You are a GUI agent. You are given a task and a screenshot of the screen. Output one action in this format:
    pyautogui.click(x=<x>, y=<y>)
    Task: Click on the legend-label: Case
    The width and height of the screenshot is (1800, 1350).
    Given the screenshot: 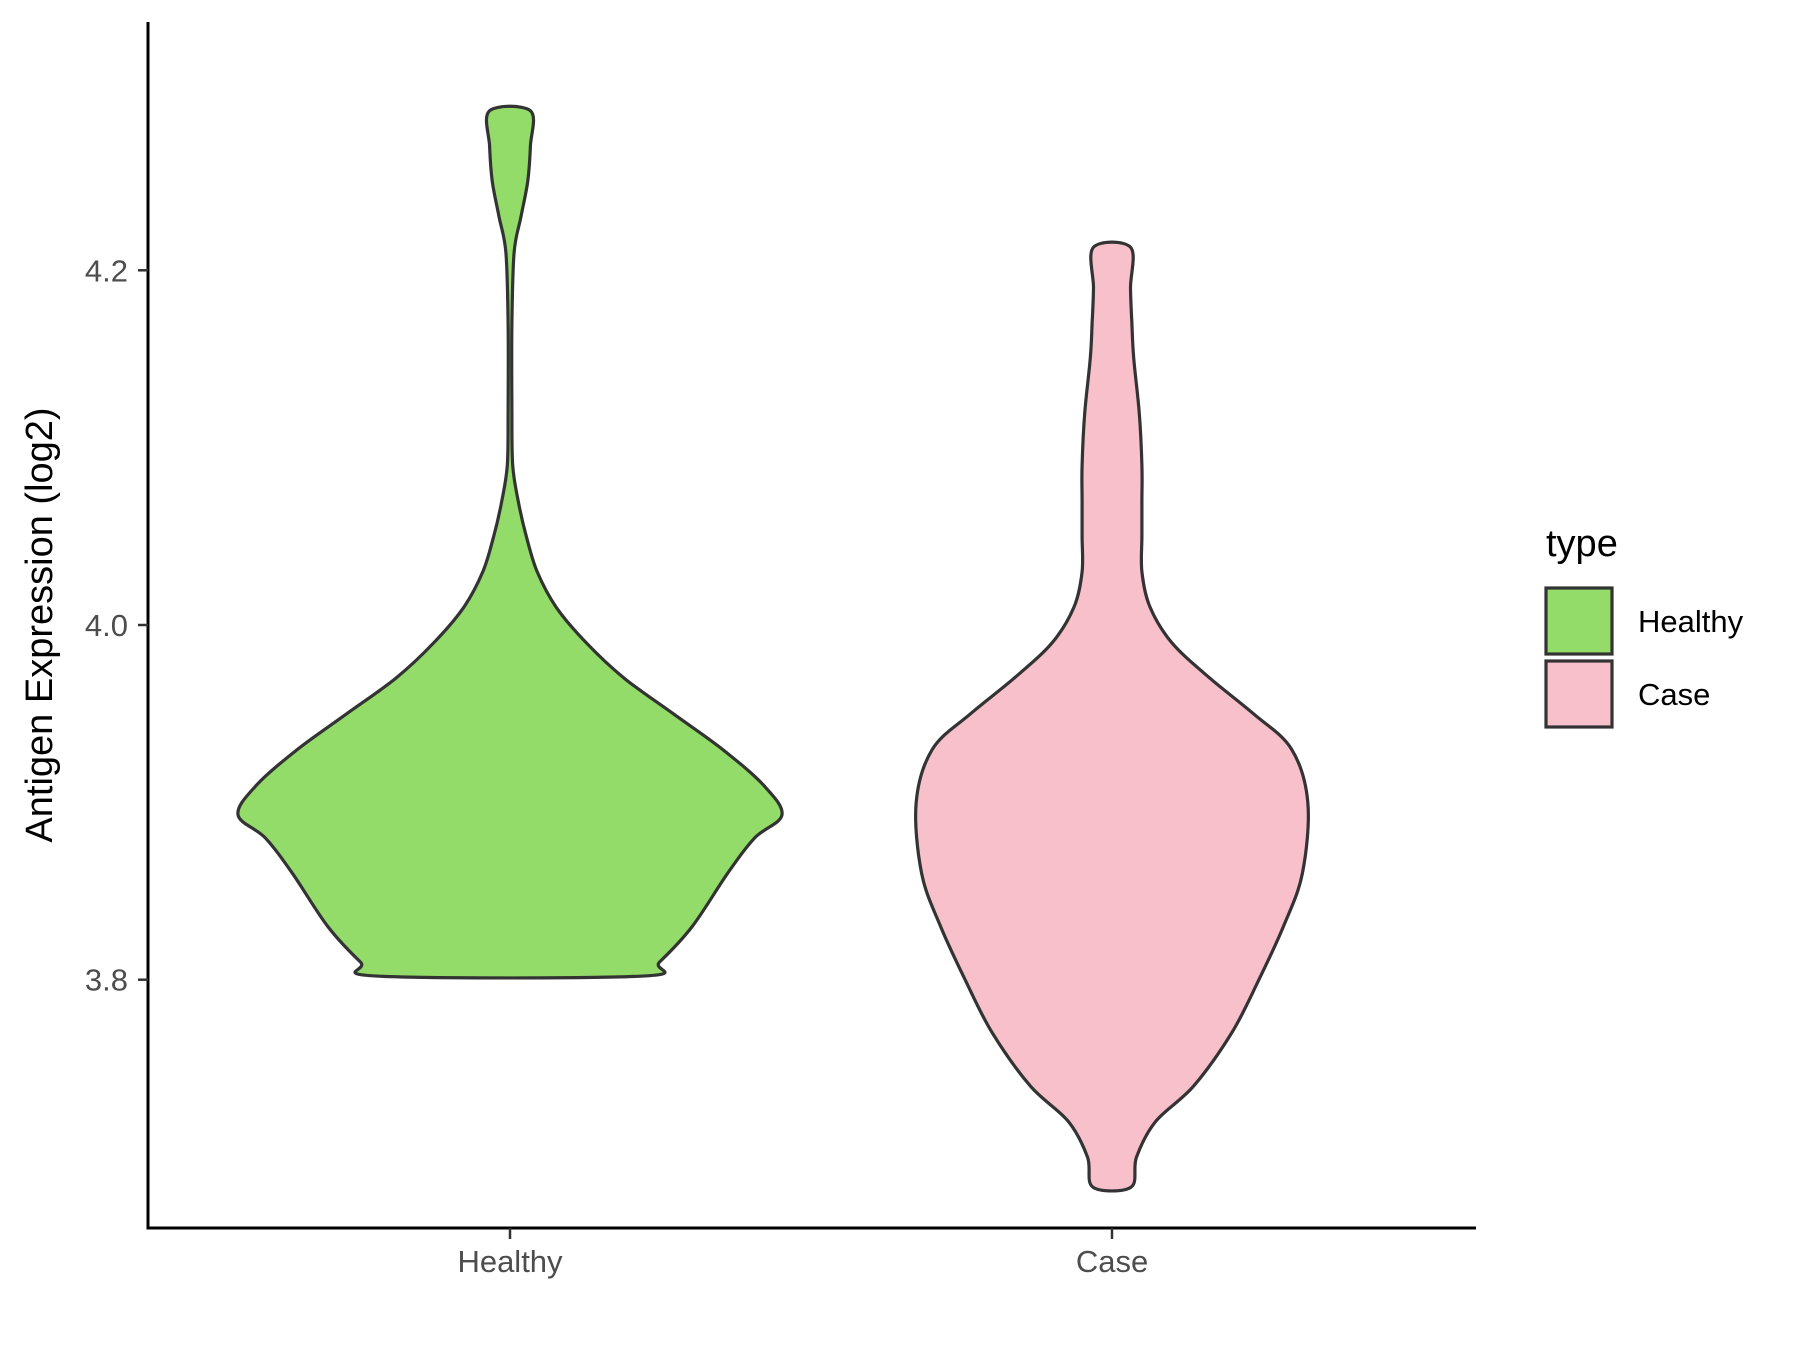 What is the action you would take?
    pyautogui.click(x=1674, y=694)
    